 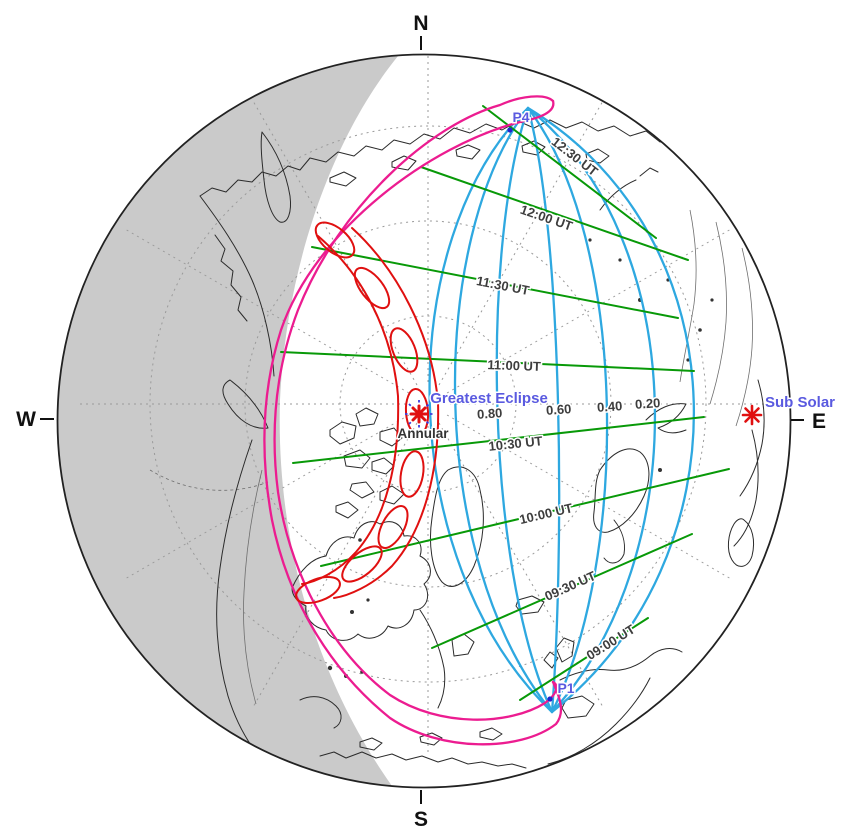 I want to click on shadow-outlines, so click(x=362, y=412).